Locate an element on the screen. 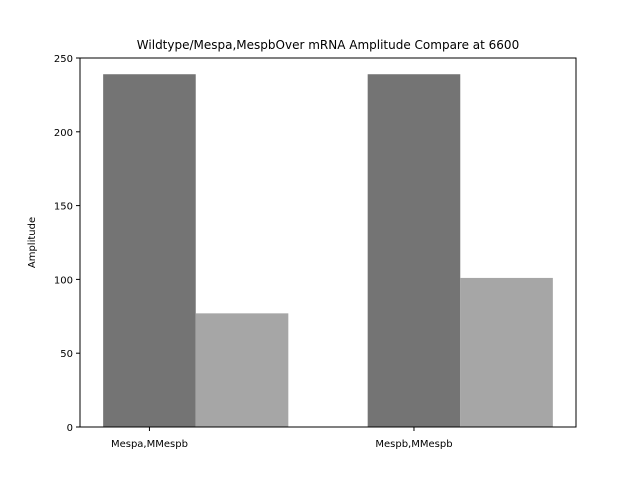 This screenshot has height=480, width=640. y-axis-label: Amplitude is located at coordinates (32, 242).